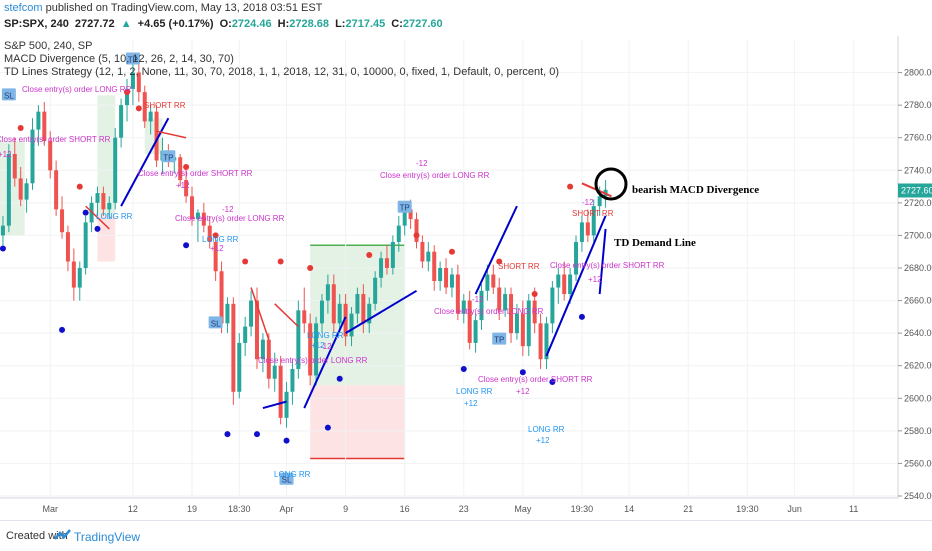  I want to click on price-tick-label: 2680.00, so click(918, 268).